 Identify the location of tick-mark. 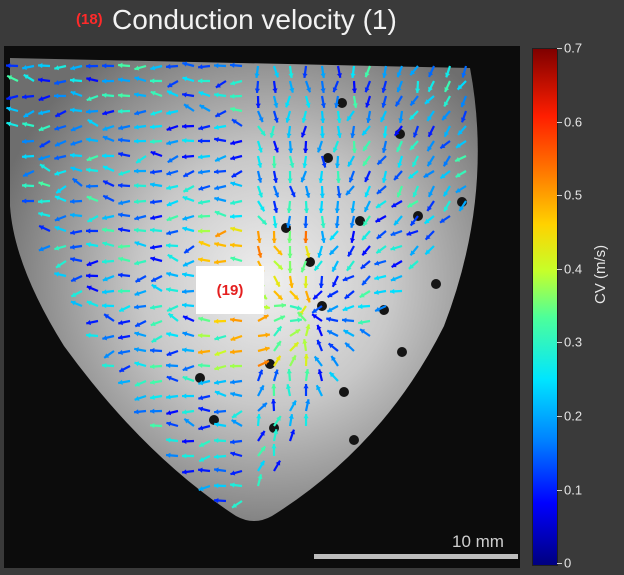
(559, 195).